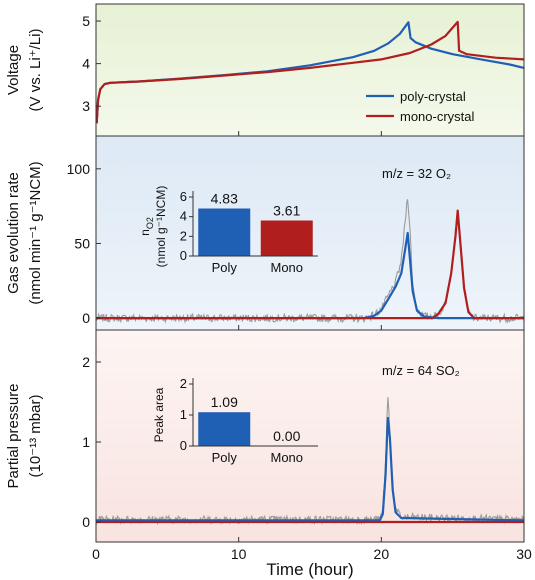 The image size is (535, 580). I want to click on legend: poly-crystal mono-crystal, so click(420, 106).